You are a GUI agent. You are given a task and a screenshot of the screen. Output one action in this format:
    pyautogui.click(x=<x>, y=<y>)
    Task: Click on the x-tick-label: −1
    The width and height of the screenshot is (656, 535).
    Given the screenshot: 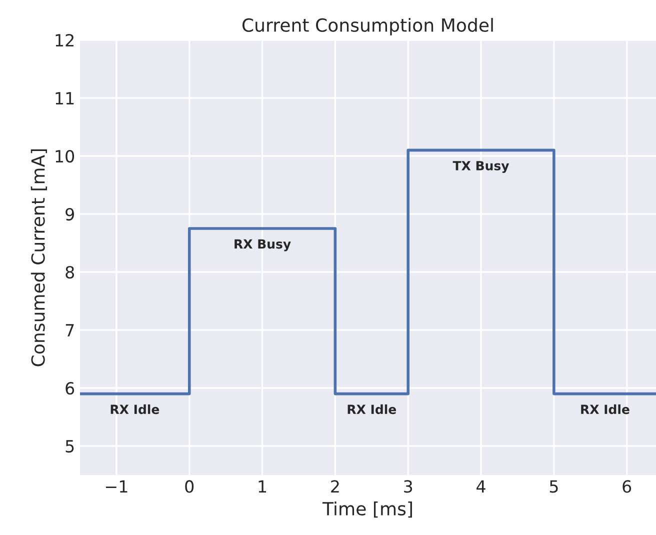 What is the action you would take?
    pyautogui.click(x=117, y=486)
    